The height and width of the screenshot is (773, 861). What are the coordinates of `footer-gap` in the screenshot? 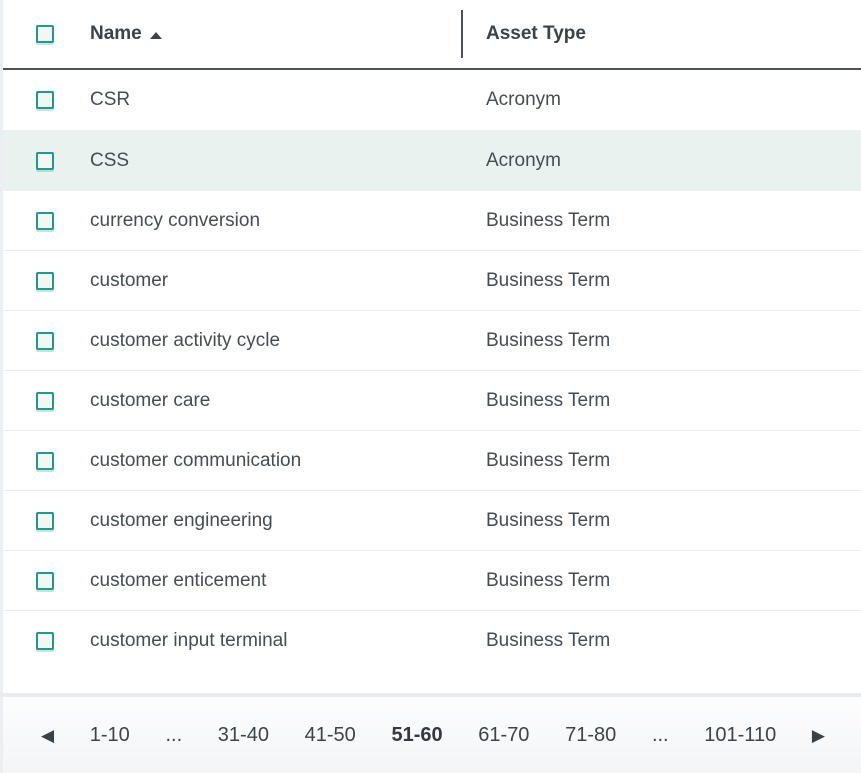 It's located at (432, 681).